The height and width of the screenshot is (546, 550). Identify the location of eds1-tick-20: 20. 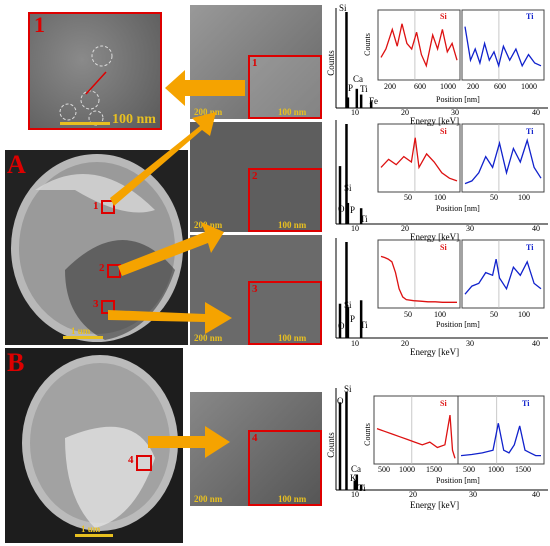
(405, 112).